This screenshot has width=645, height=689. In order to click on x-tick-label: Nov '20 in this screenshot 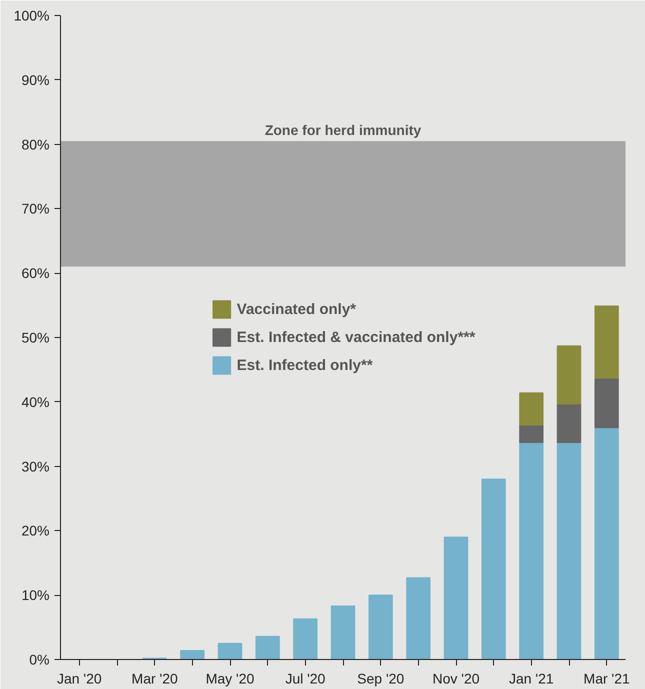, I will do `click(456, 678)`.